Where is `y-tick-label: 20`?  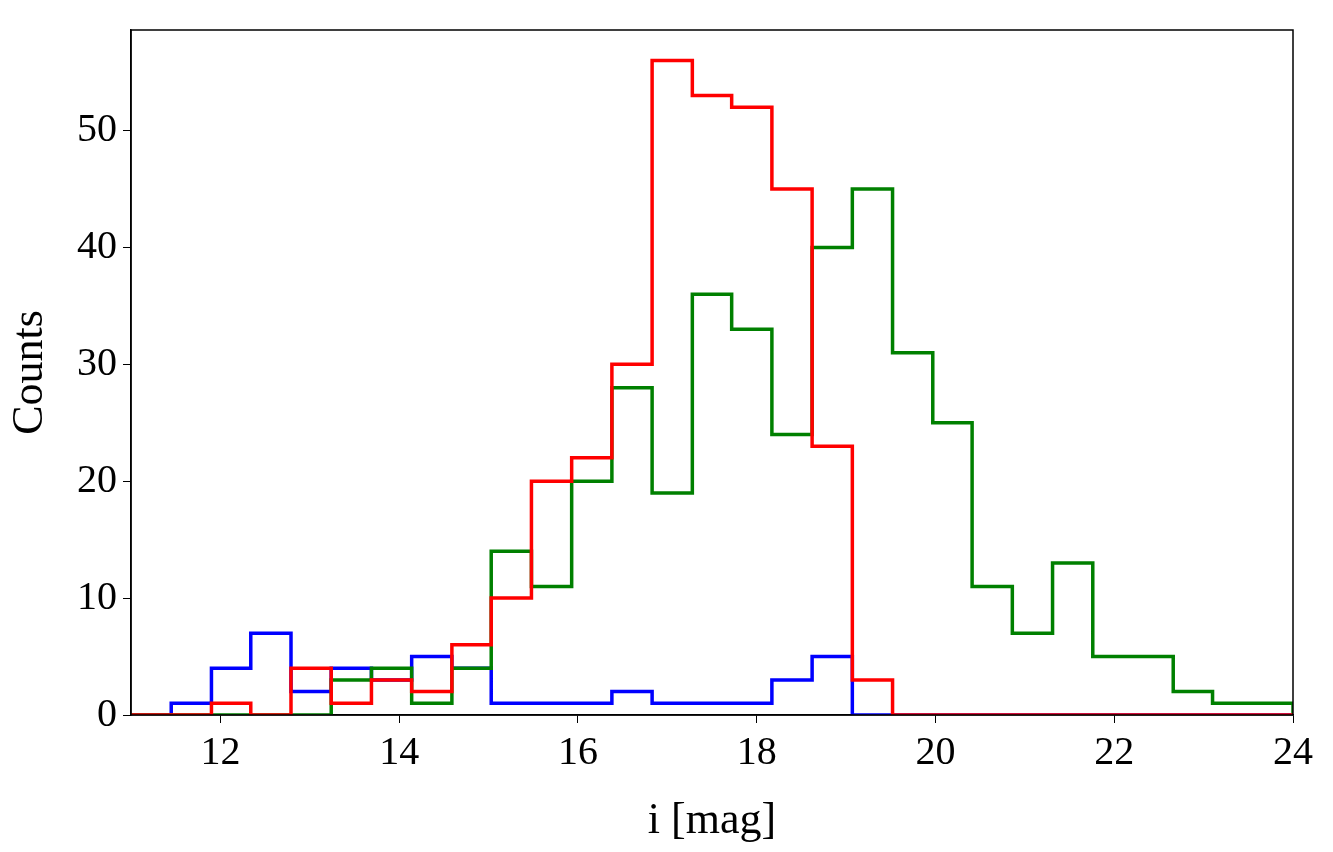
y-tick-label: 20 is located at coordinates (97, 478).